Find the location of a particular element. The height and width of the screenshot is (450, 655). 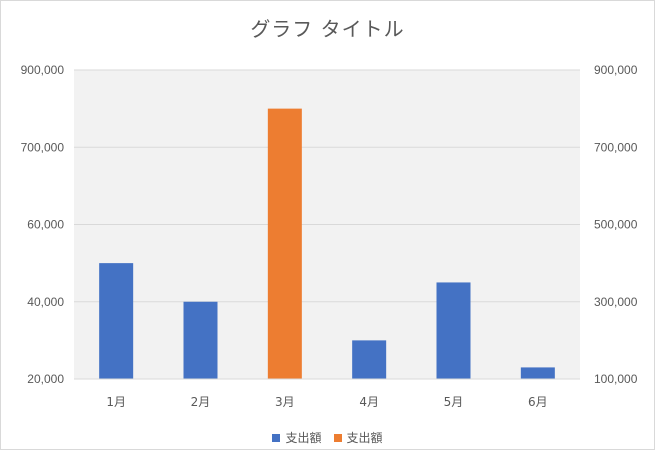

y-tick-right: 100,000 is located at coordinates (616, 379).